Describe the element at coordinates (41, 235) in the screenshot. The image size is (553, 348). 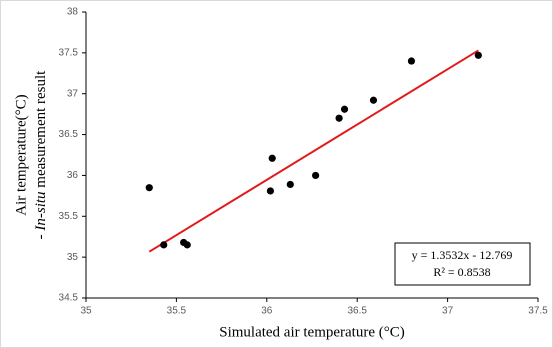
I see `y-axis-label-part: -` at that location.